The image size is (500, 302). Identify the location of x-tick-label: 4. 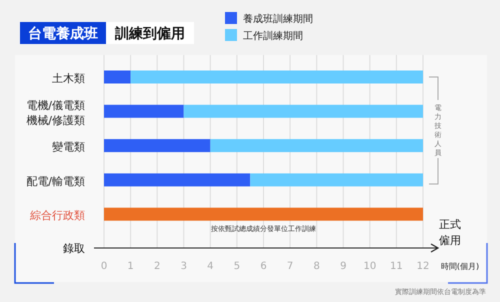
(210, 266).